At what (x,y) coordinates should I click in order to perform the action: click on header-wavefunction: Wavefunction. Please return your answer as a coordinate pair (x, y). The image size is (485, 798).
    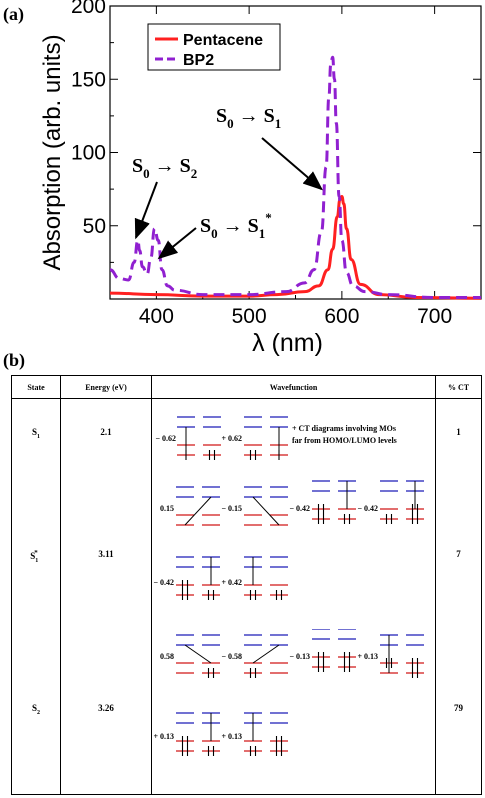
    Looking at the image, I should click on (293, 387).